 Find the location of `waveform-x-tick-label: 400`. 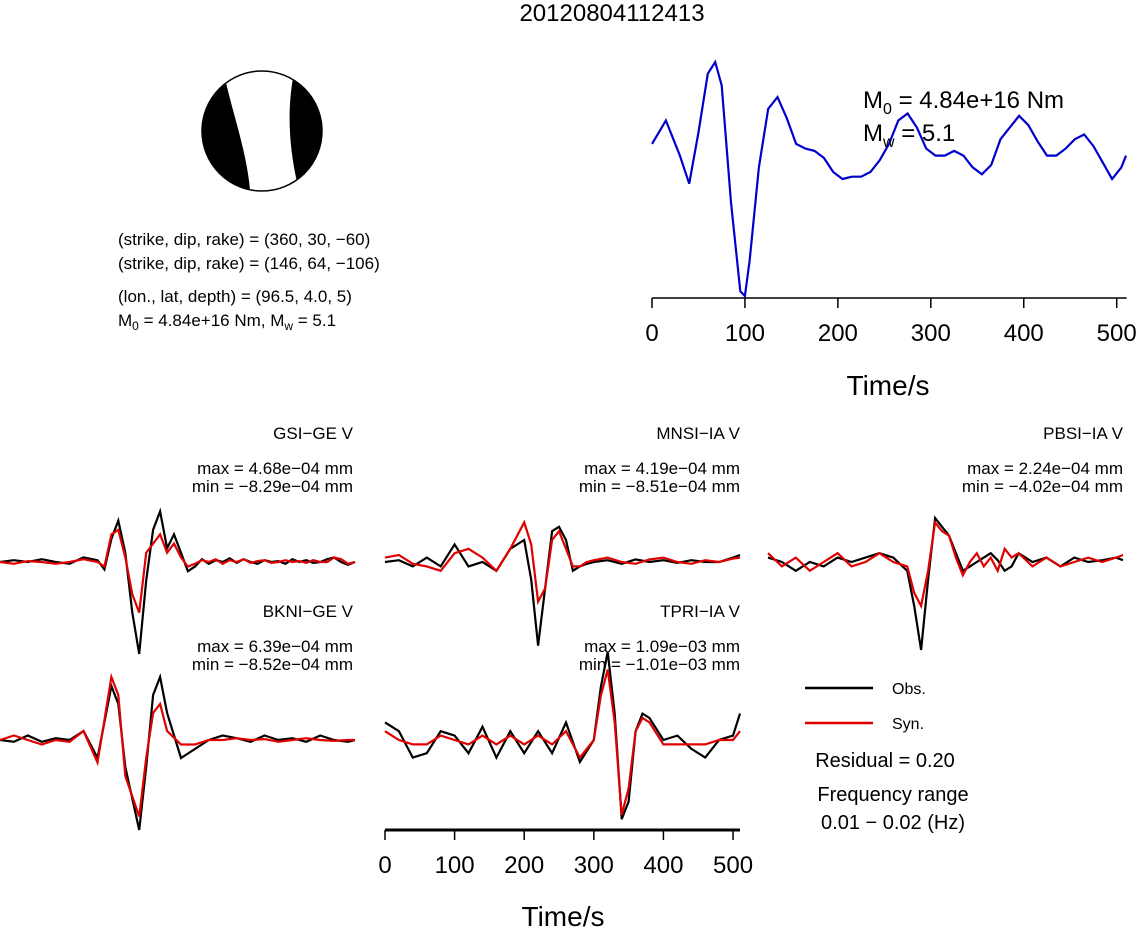

waveform-x-tick-label: 400 is located at coordinates (663, 865).